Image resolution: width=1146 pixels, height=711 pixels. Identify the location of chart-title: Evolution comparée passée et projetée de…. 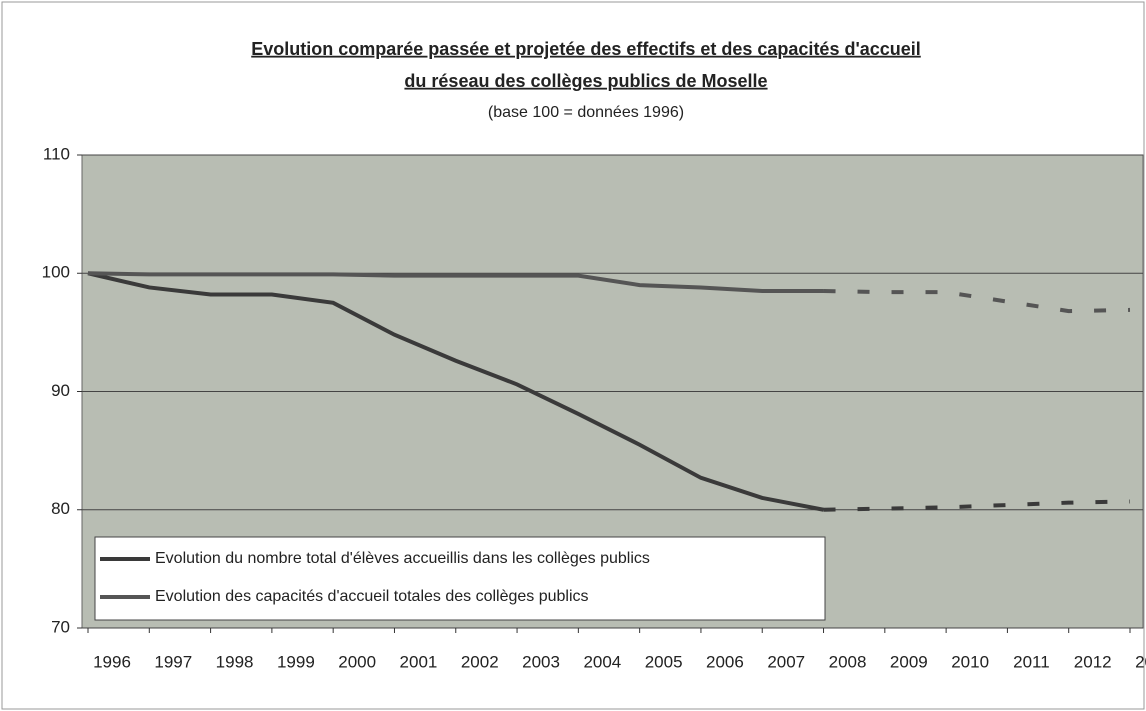
(586, 49).